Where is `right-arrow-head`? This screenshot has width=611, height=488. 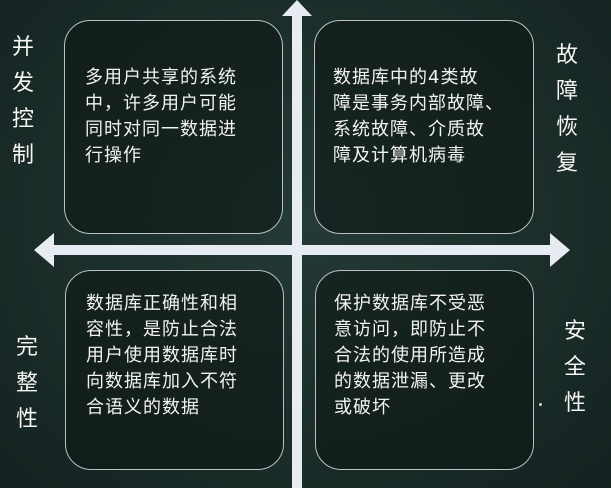
right-arrow-head is located at coordinates (560, 250).